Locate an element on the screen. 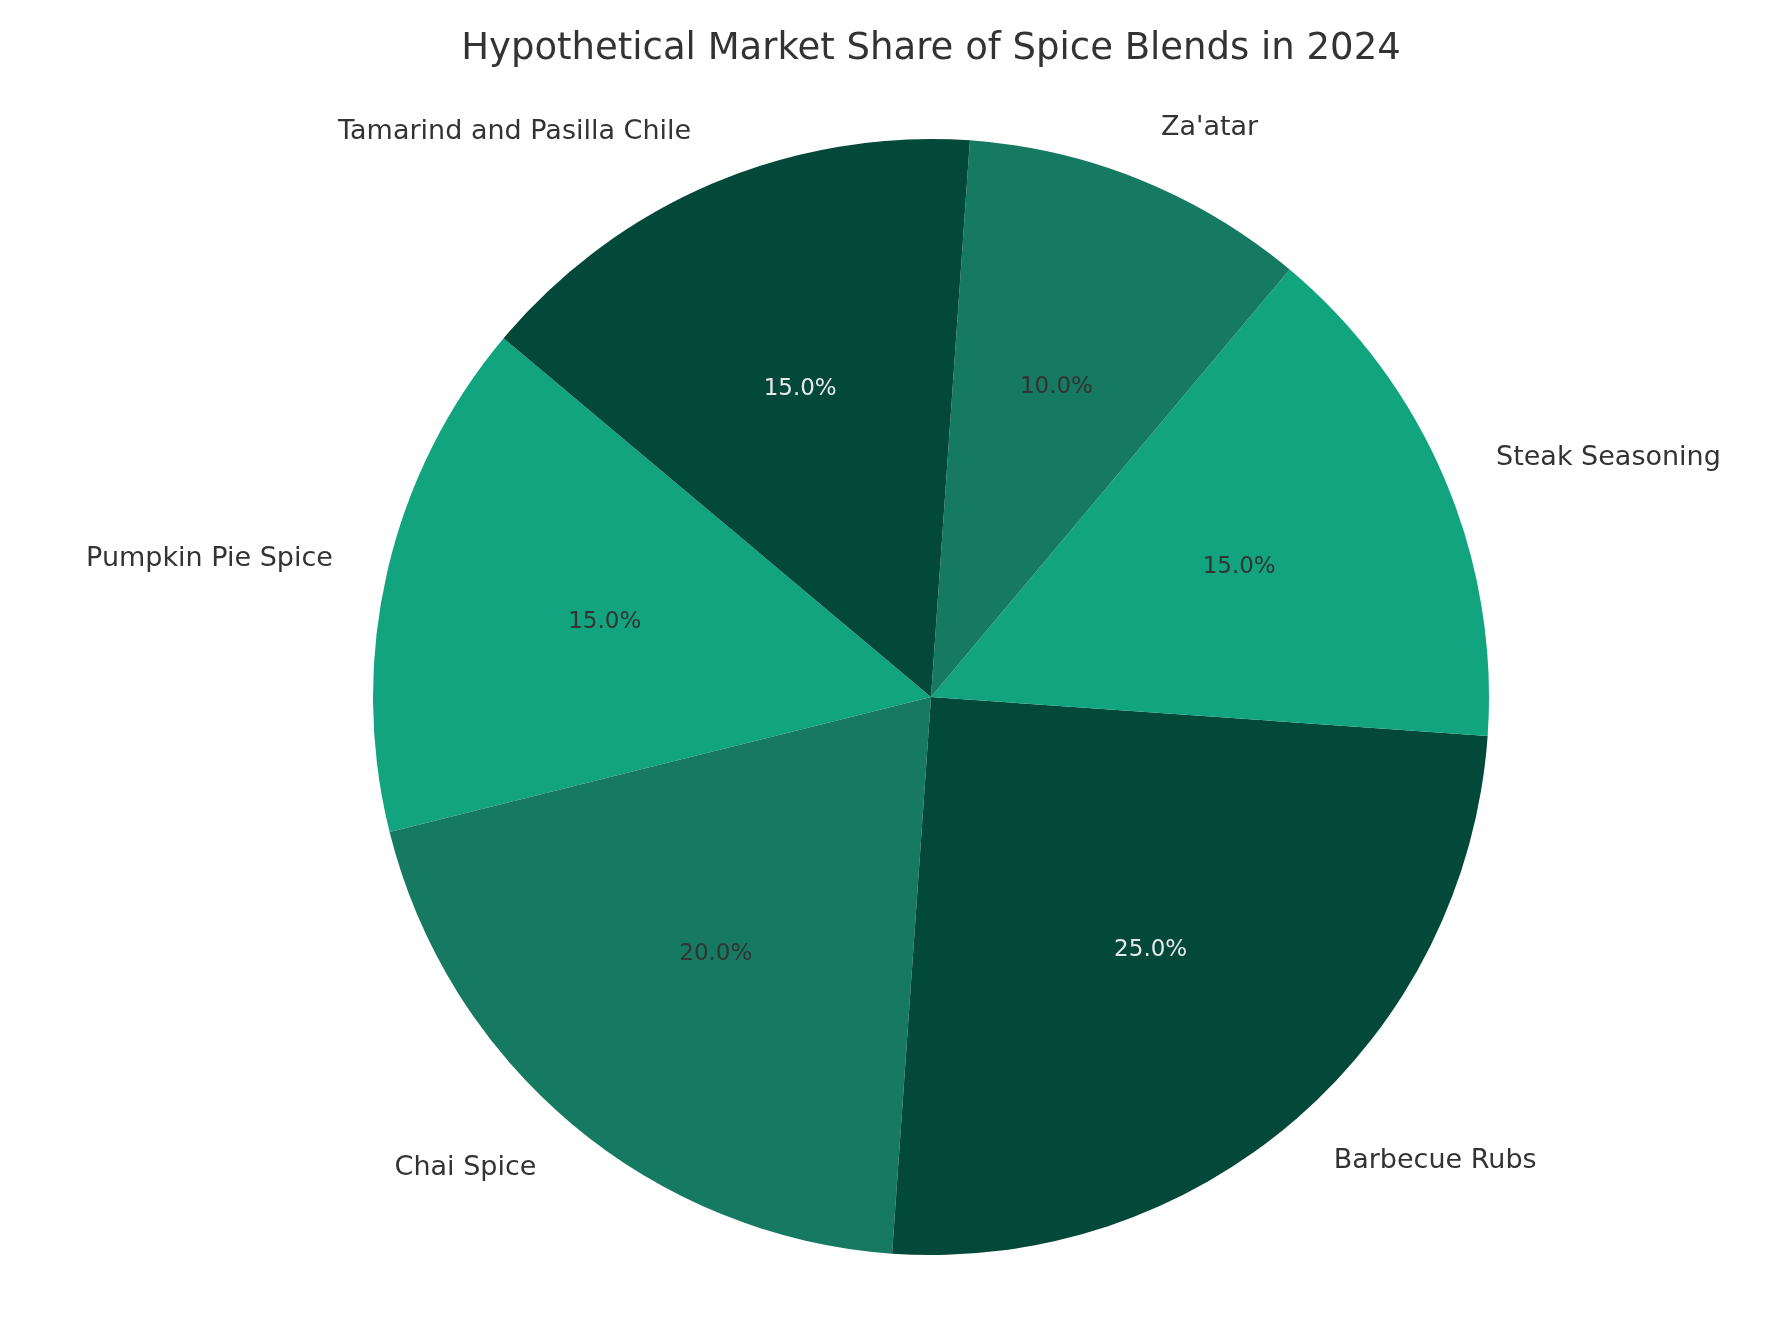  data-label: 25.0% is located at coordinates (1151, 948).